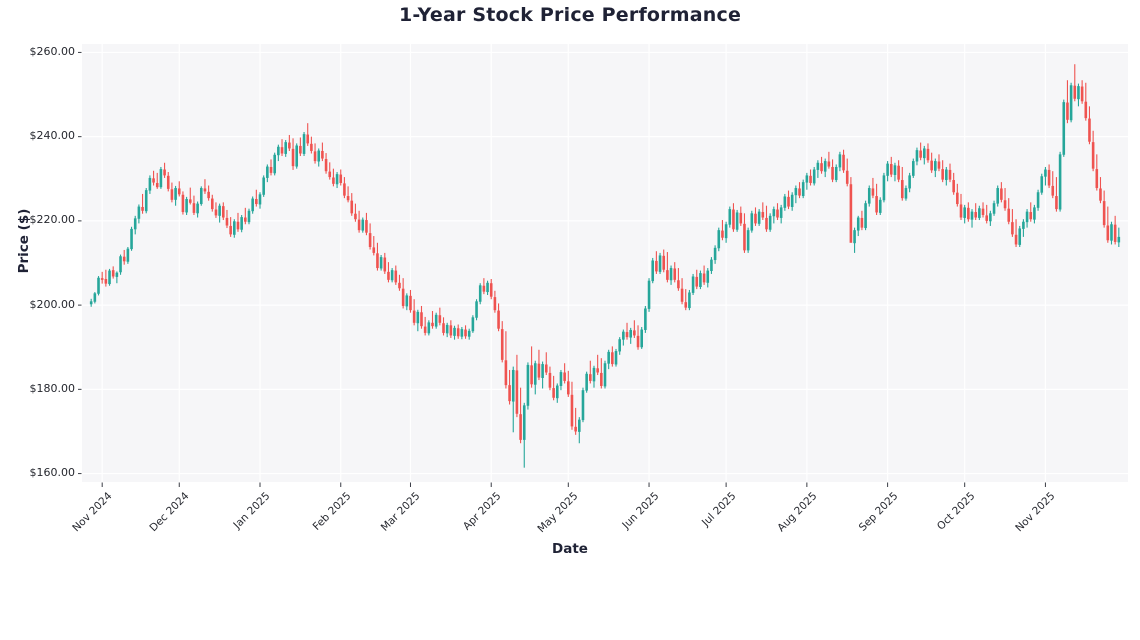 Image resolution: width=1140 pixels, height=640 pixels. I want to click on chart-title: 1-Year Stock Price Performance, so click(570, 15).